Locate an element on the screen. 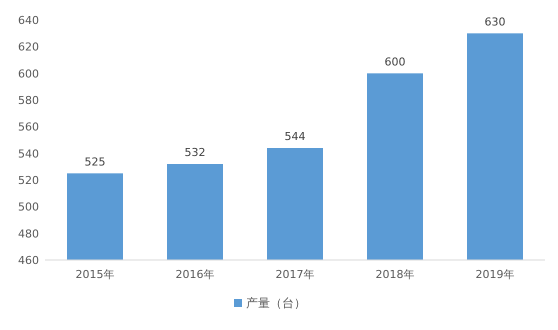  x-tick-label: 2015年 is located at coordinates (95, 274).